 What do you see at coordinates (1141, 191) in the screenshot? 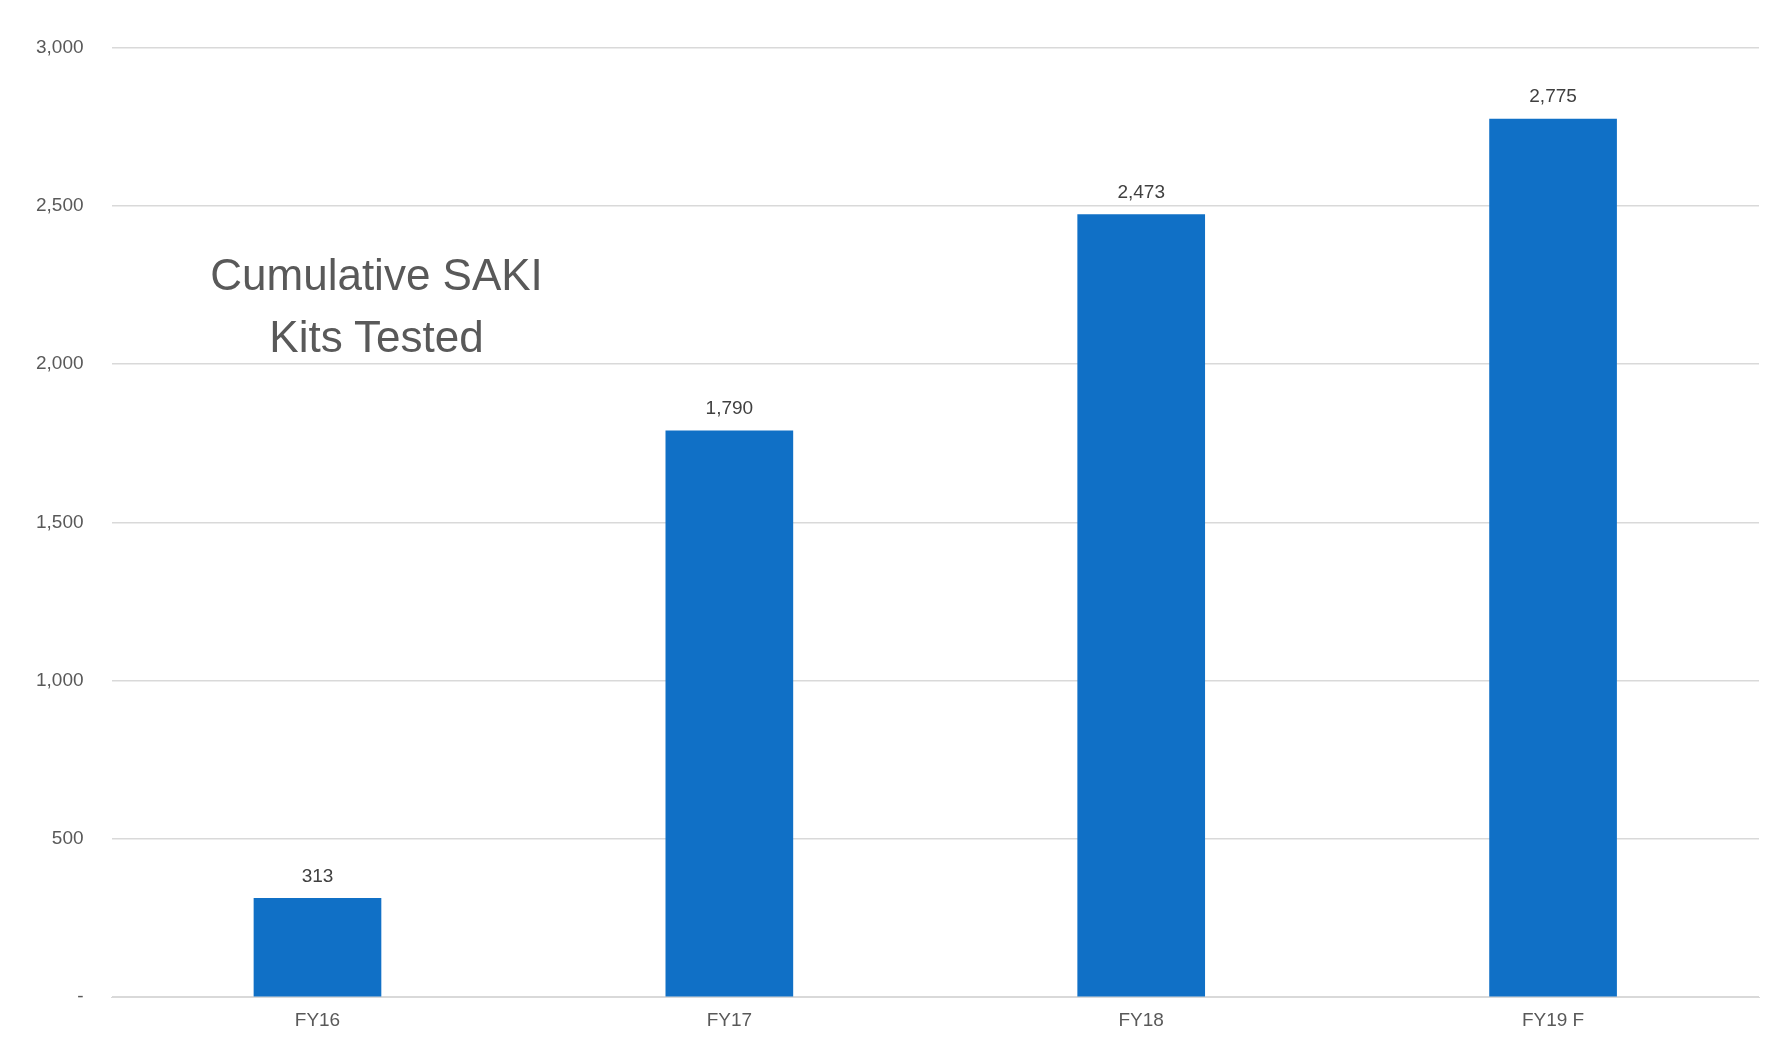
I see `data-label: 2,473` at bounding box center [1141, 191].